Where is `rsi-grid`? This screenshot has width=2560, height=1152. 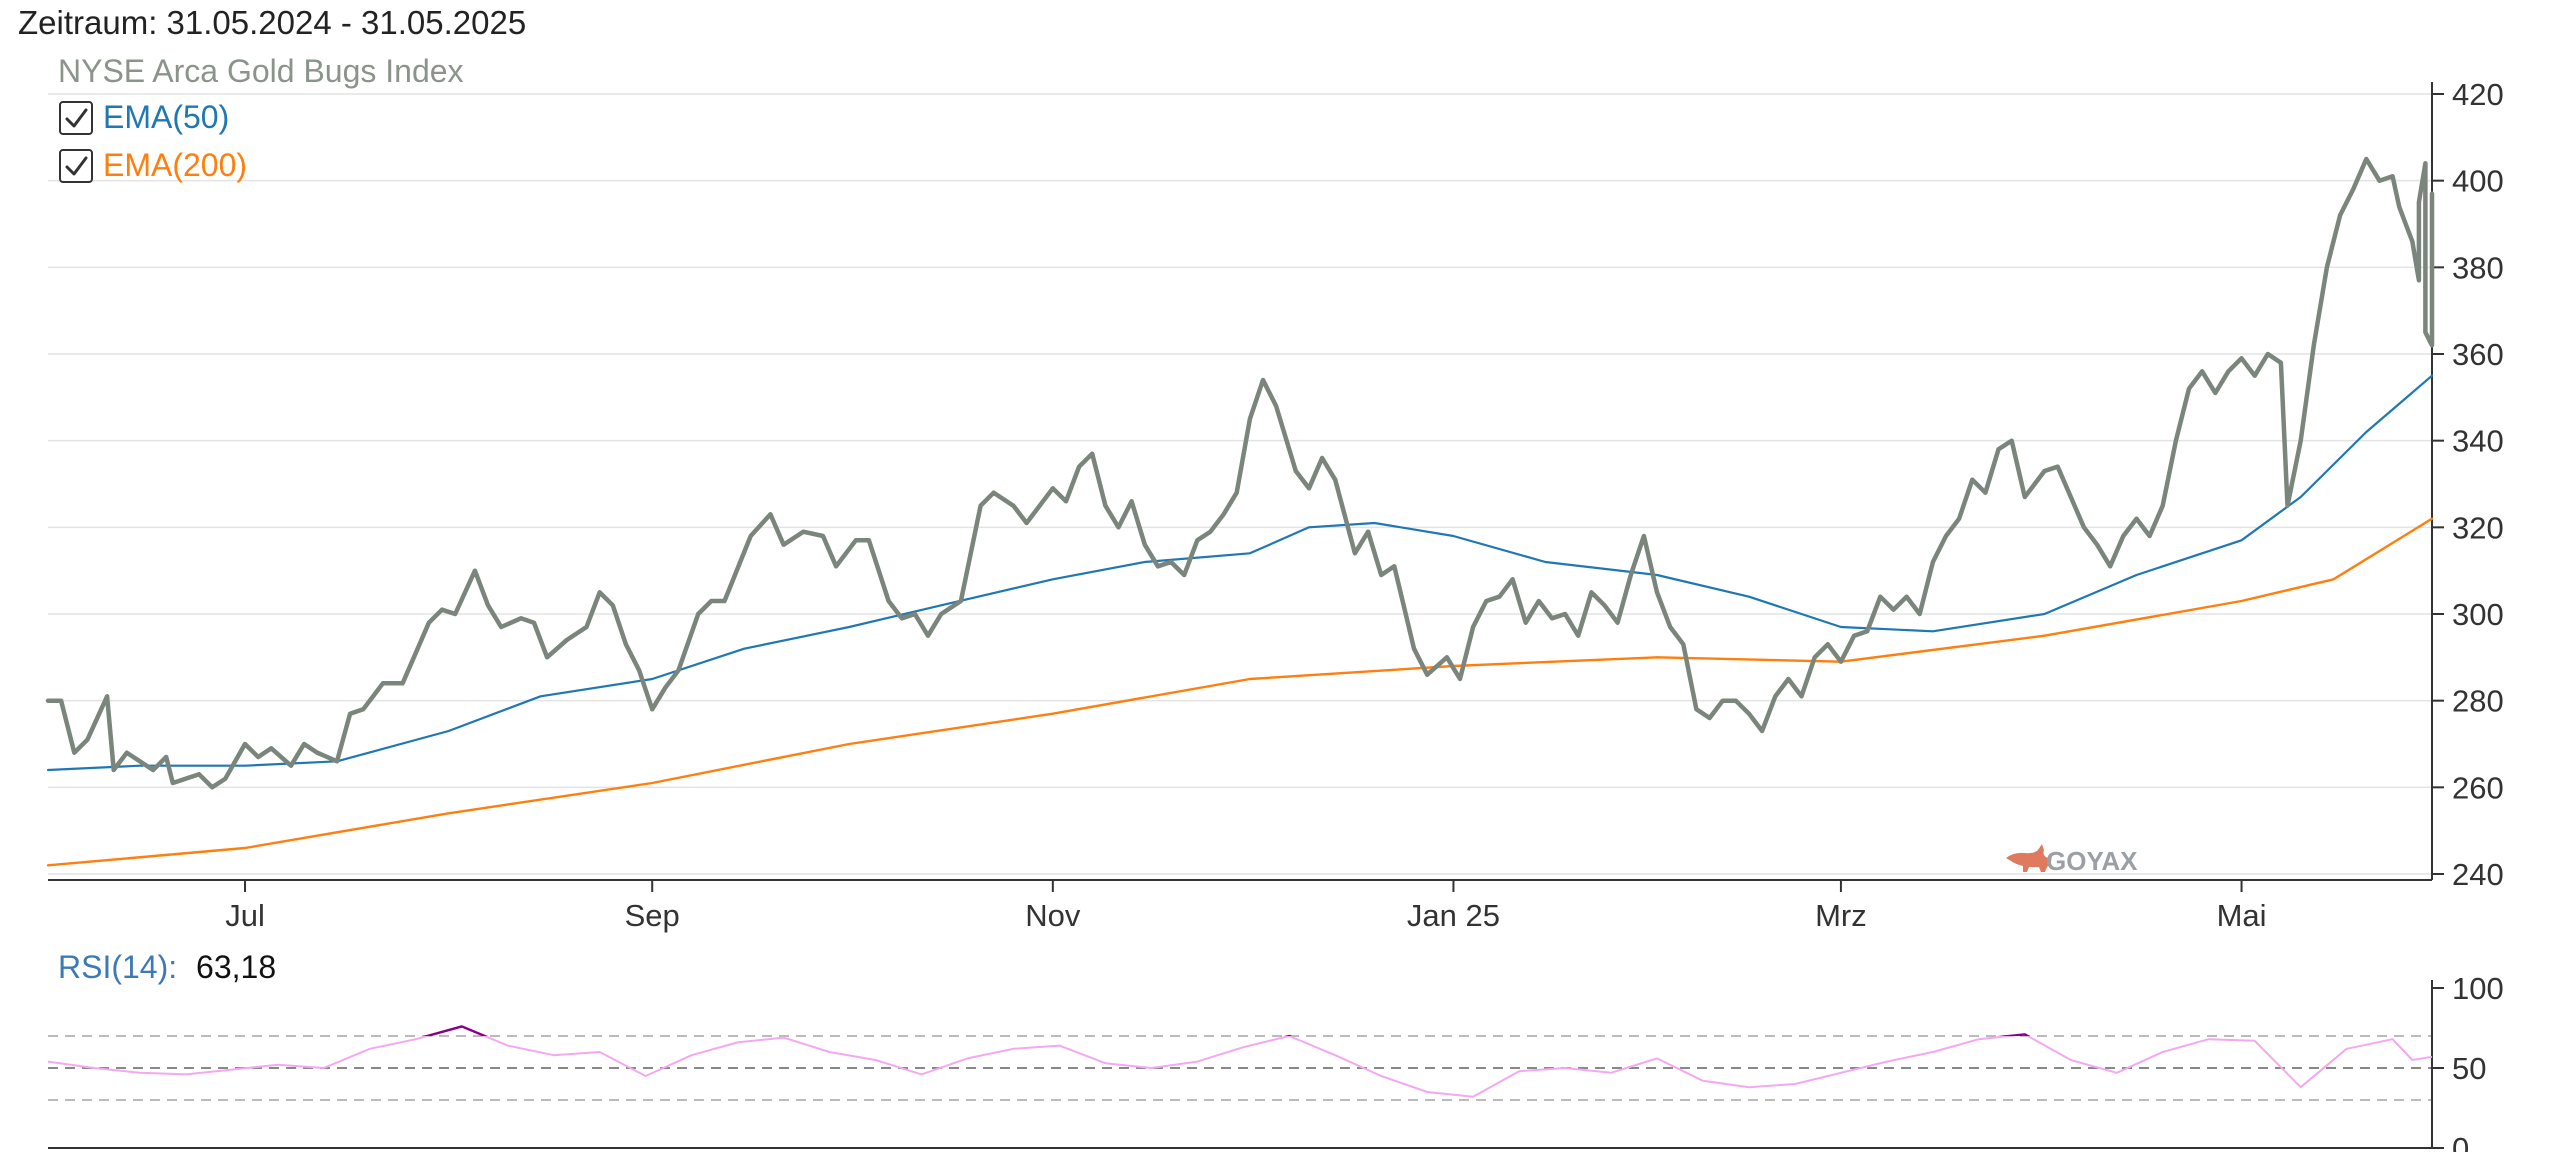
rsi-grid is located at coordinates (1240, 1068).